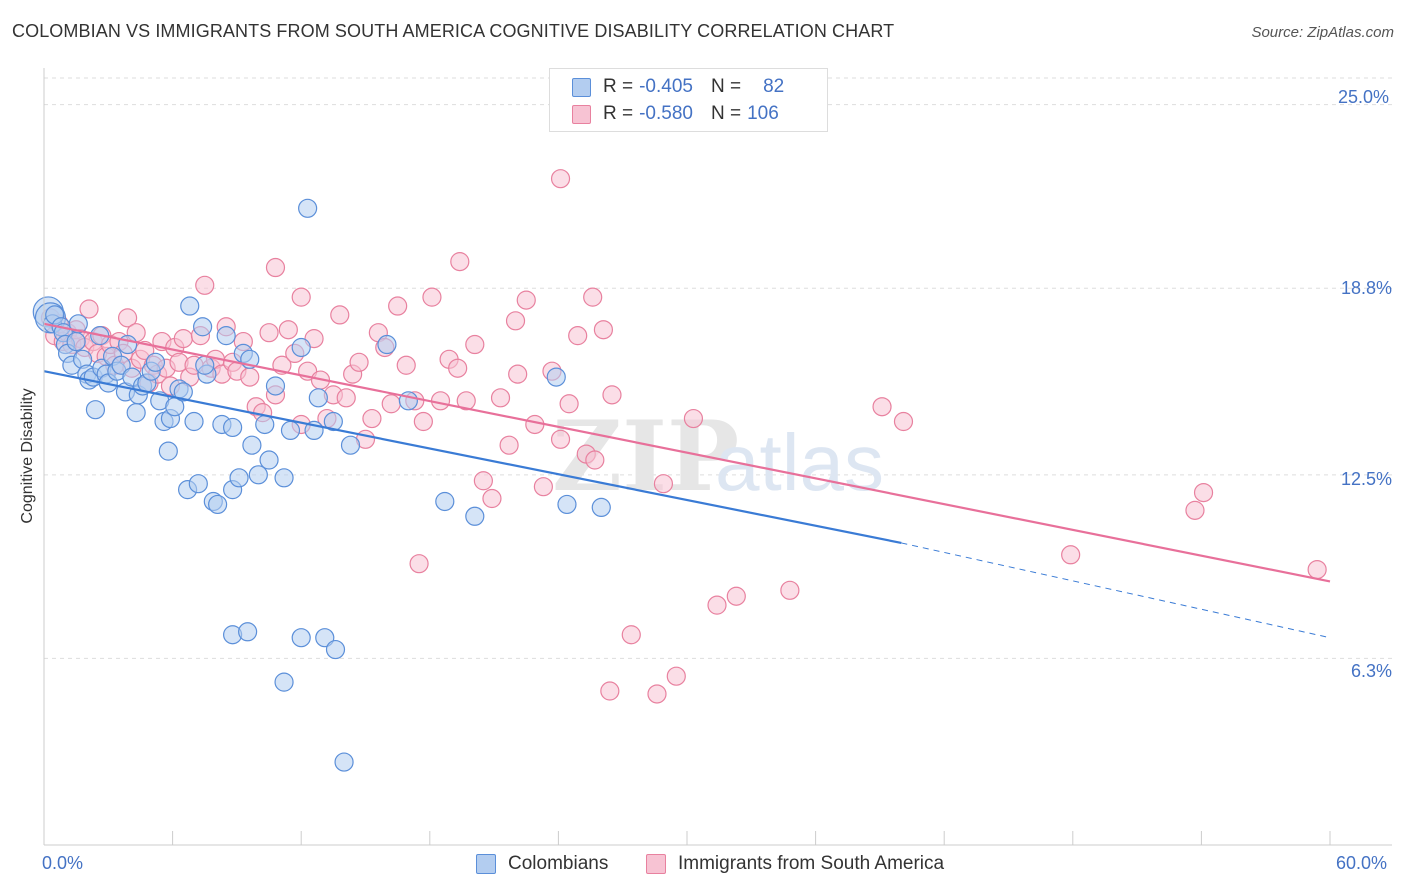 This screenshot has height=892, width=1406. I want to click on bottom-legend-label: Colombians, so click(558, 863).